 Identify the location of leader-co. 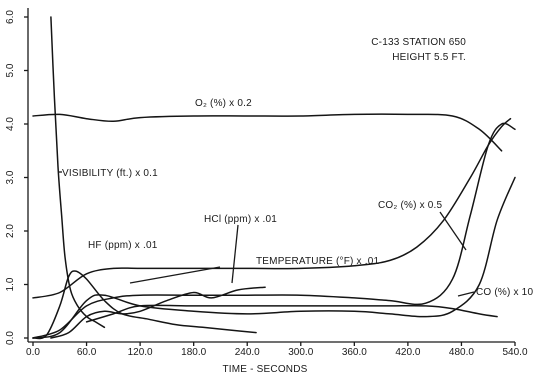
(466, 294).